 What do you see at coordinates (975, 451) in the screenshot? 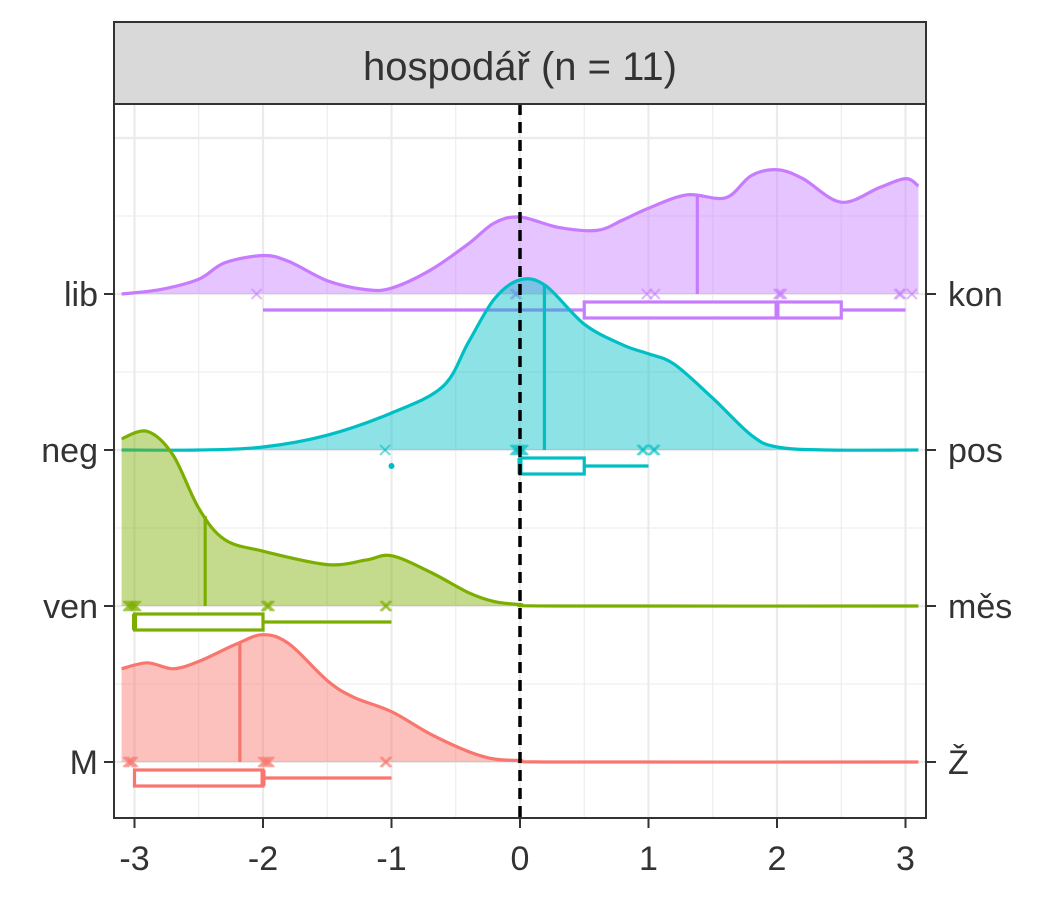
I see `y-tick-label-right: pos` at bounding box center [975, 451].